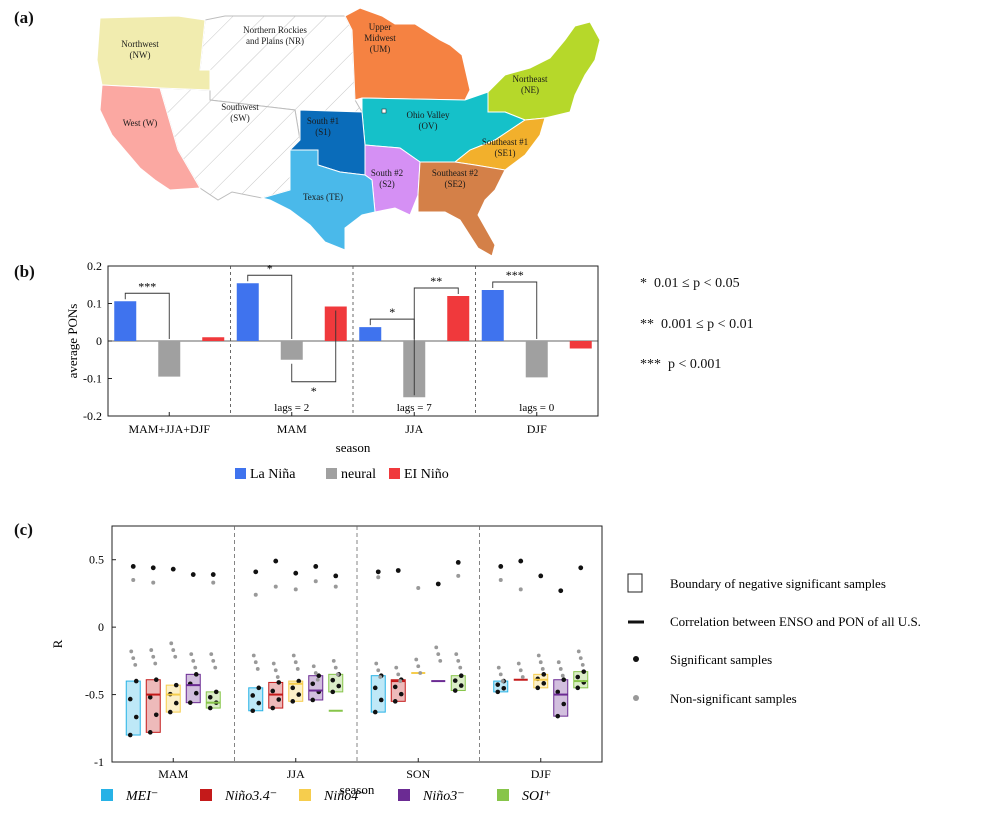 The width and height of the screenshot is (997, 834). I want to click on b-ylabel: average PONs, so click(72, 341).